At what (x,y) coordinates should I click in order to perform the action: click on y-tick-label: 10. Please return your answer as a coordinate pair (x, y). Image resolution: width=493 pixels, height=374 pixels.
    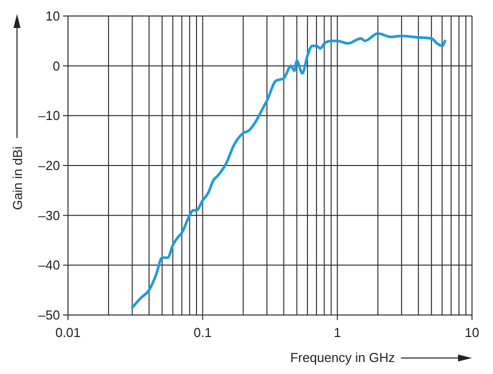
    Looking at the image, I should click on (53, 16).